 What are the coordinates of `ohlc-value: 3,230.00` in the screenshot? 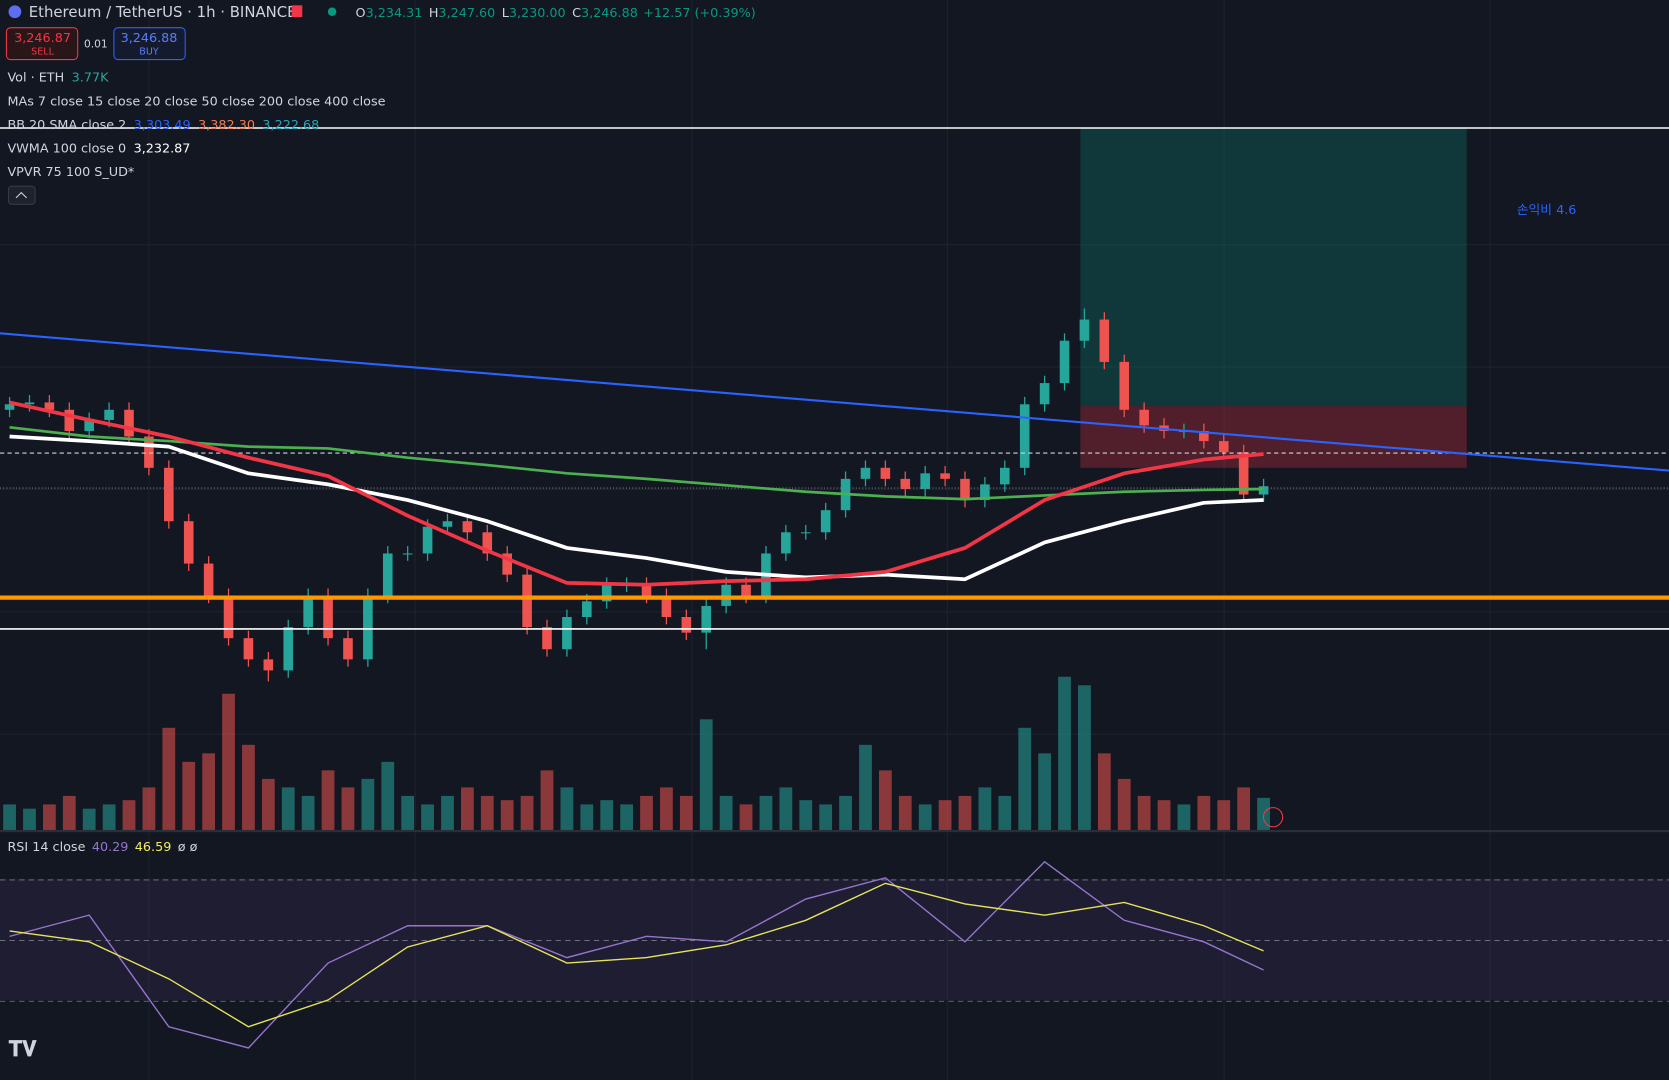 It's located at (537, 12).